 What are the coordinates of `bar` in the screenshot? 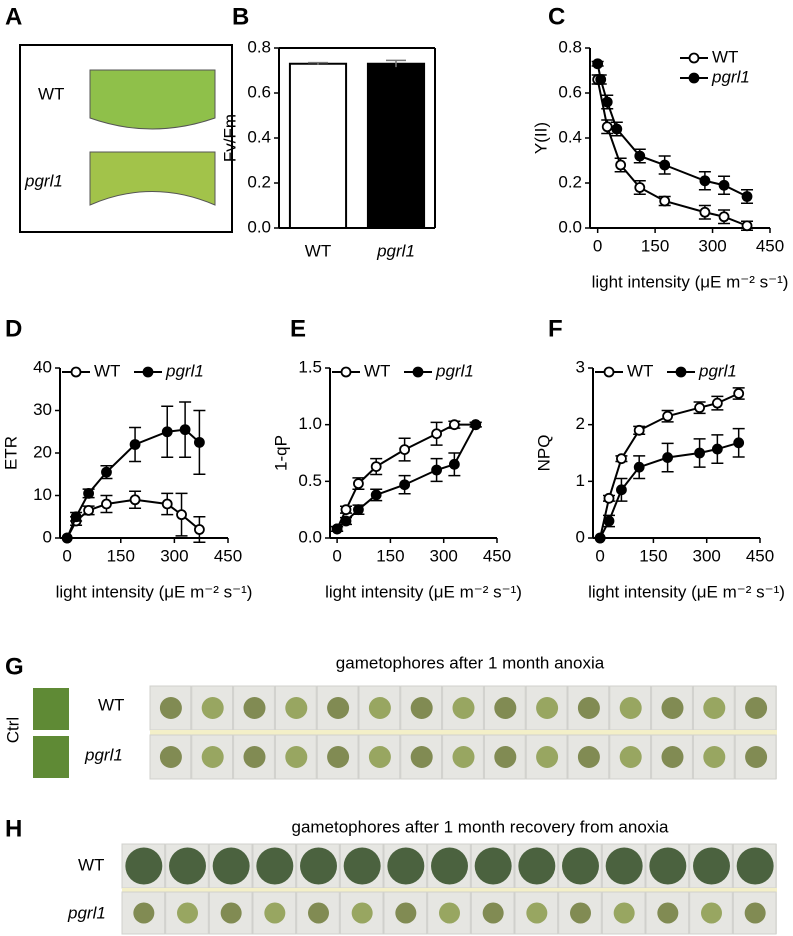 It's located at (318, 145).